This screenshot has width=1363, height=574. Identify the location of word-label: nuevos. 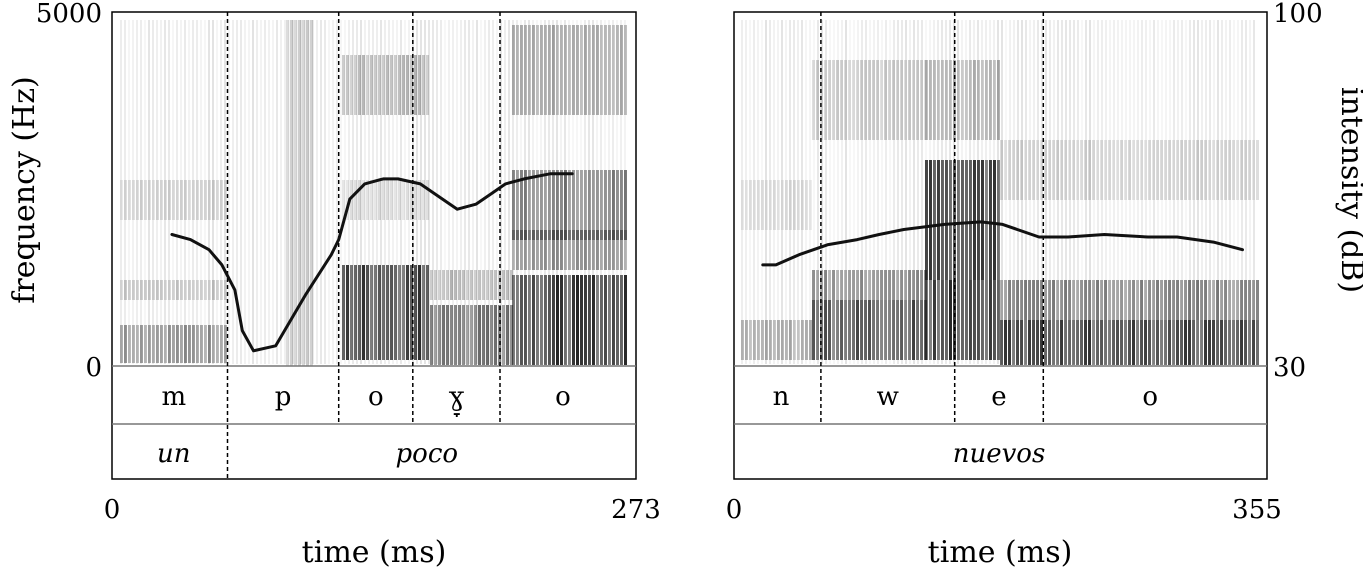
(999, 454).